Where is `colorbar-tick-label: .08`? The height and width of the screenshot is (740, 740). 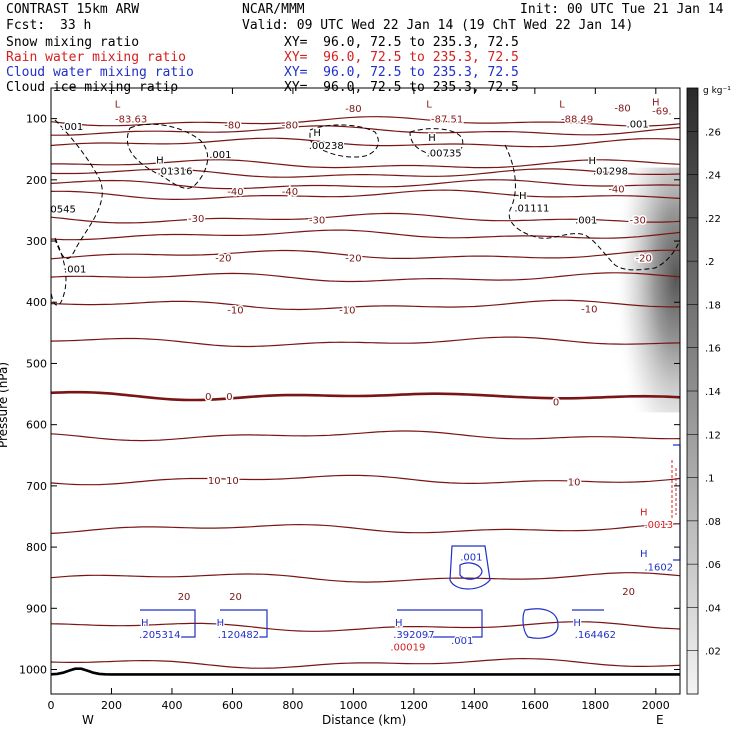 colorbar-tick-label: .08 is located at coordinates (713, 522).